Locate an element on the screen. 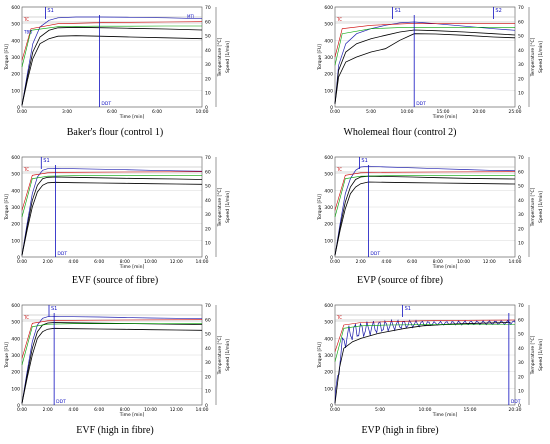  x-tick-label: 0:00 is located at coordinates (335, 262).